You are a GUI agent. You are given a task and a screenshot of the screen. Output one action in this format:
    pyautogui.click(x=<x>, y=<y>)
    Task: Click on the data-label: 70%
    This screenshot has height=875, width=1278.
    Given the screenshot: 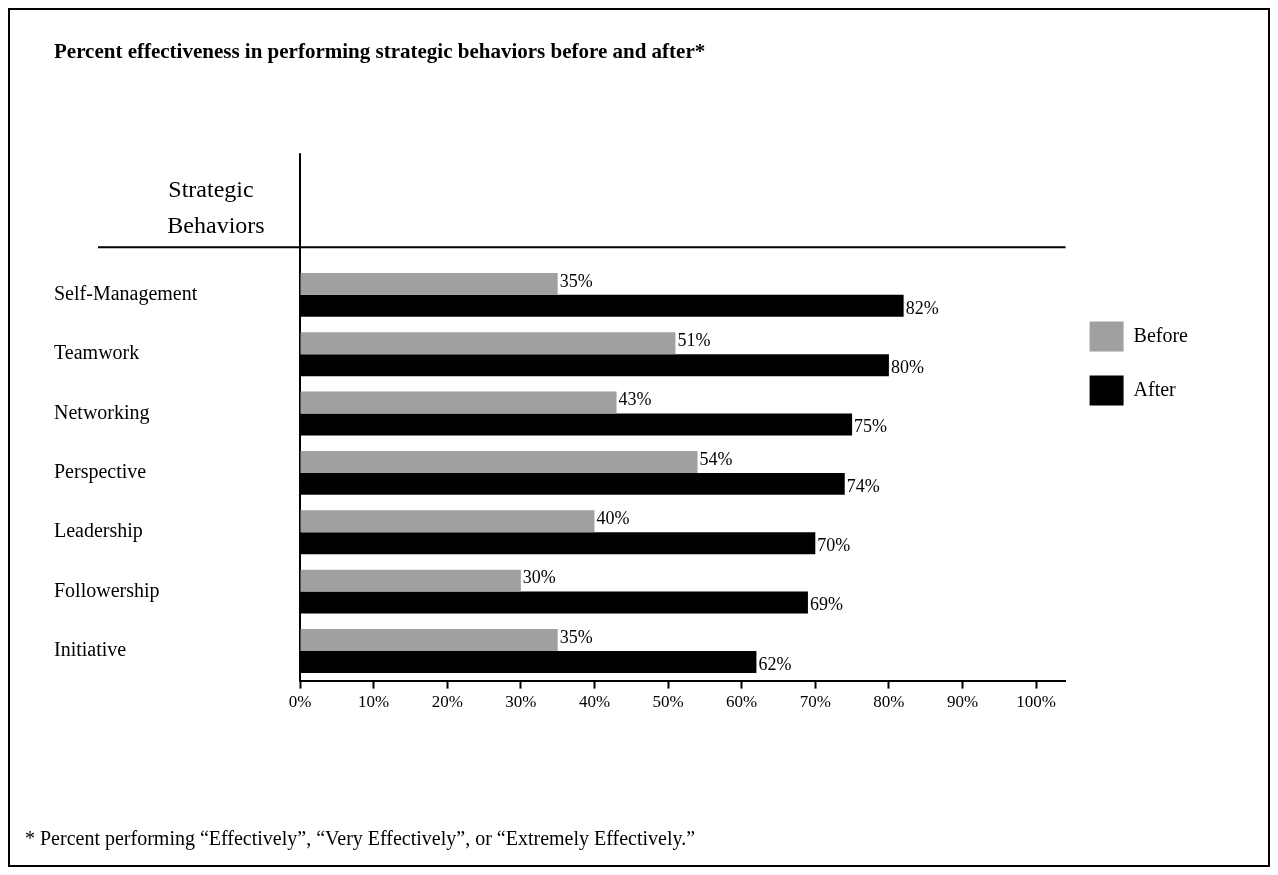 What is the action you would take?
    pyautogui.click(x=834, y=544)
    